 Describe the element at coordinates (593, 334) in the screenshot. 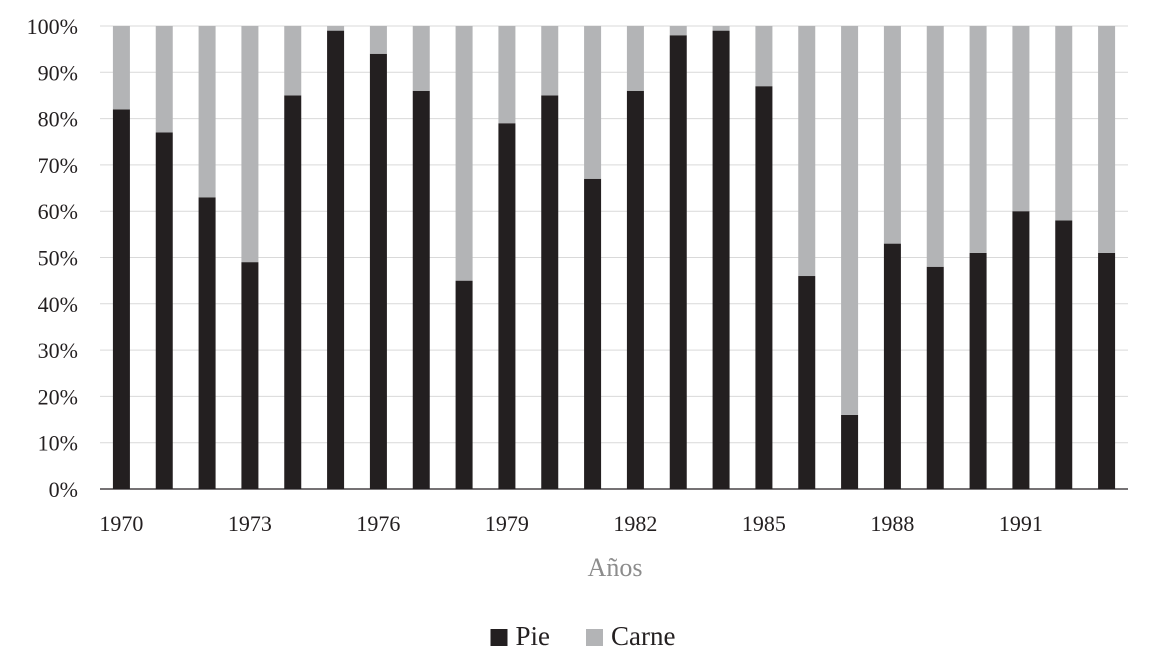

I see `bar-pie-1981` at that location.